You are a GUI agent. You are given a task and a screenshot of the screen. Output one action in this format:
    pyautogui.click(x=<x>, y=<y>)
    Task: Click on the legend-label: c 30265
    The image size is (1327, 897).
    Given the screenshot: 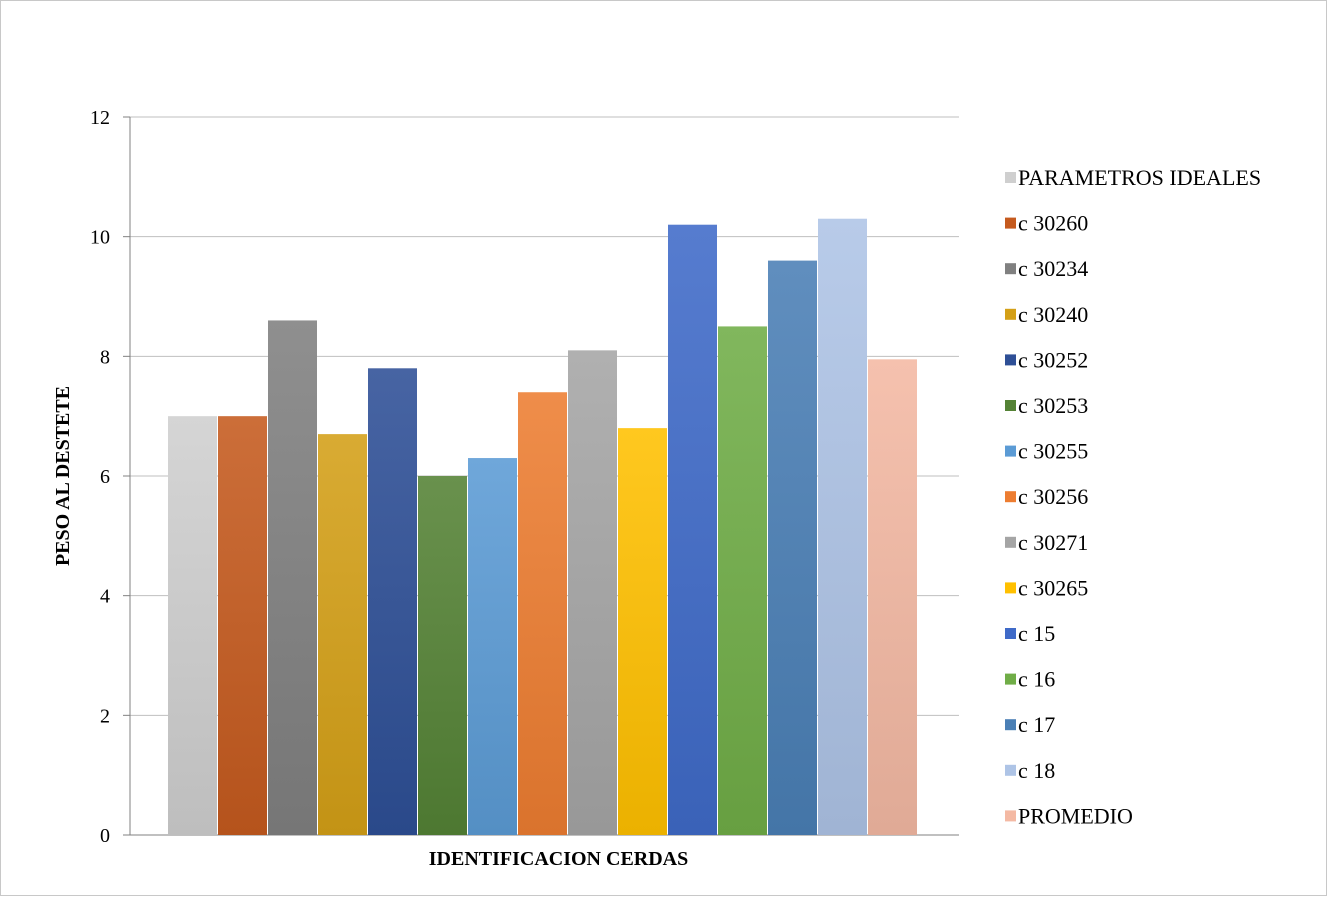 What is the action you would take?
    pyautogui.click(x=1053, y=587)
    